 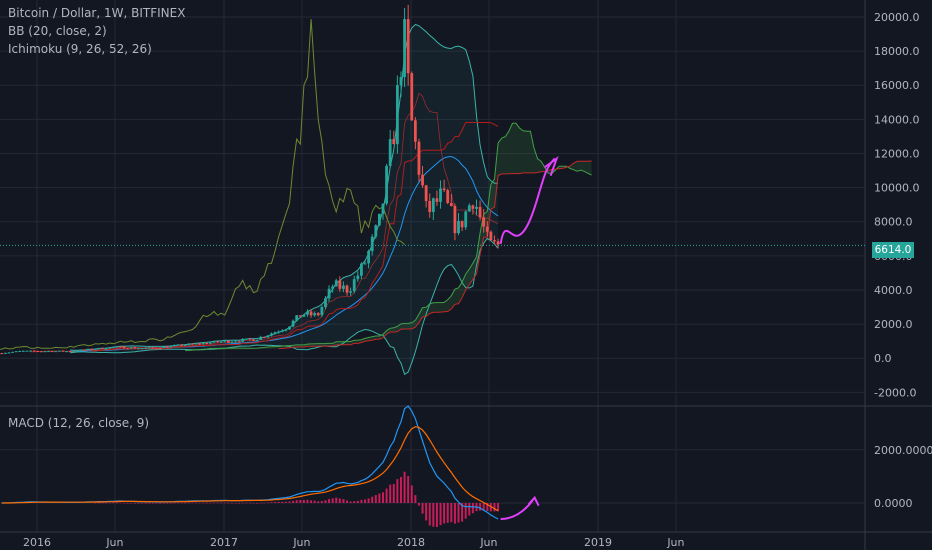 I want to click on time-axis-label-7: 2019, so click(x=598, y=542).